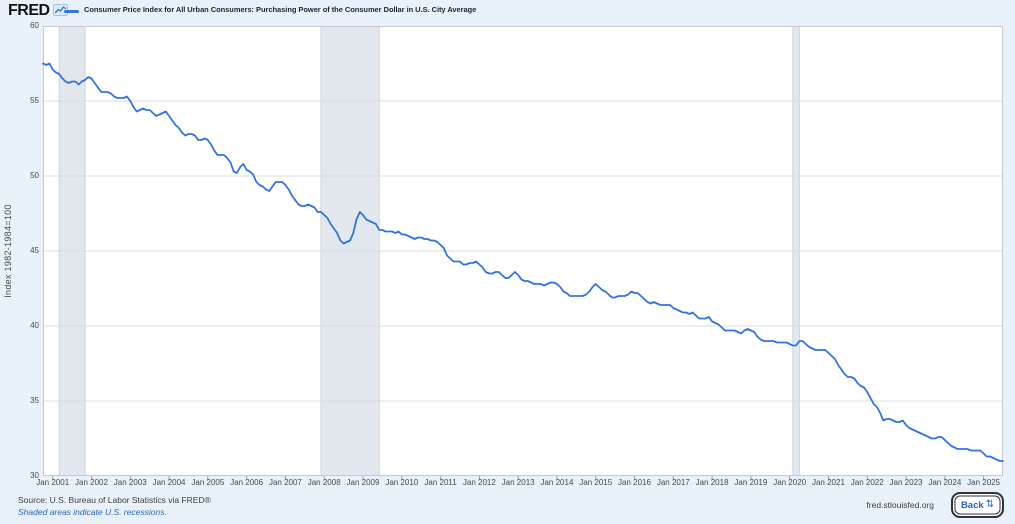 The height and width of the screenshot is (524, 1015). I want to click on x-tick-label: Jan 2001, so click(53, 482).